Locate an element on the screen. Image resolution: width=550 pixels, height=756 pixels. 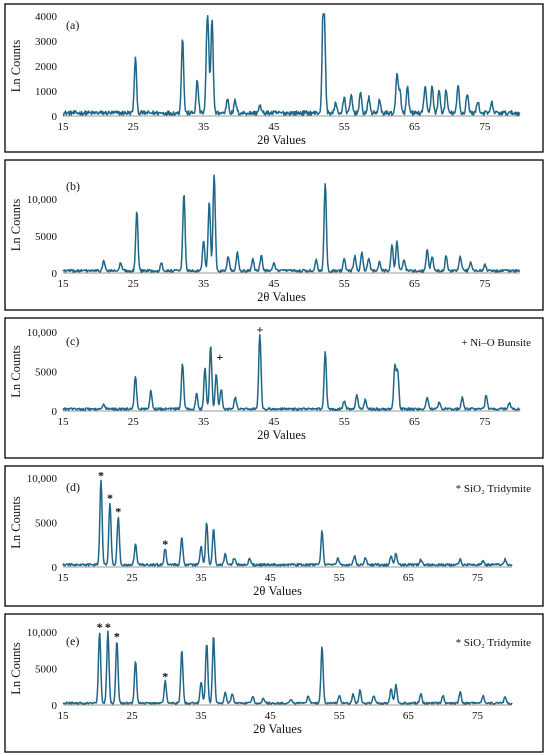
y-tick-label: 4000 is located at coordinates (46, 17).